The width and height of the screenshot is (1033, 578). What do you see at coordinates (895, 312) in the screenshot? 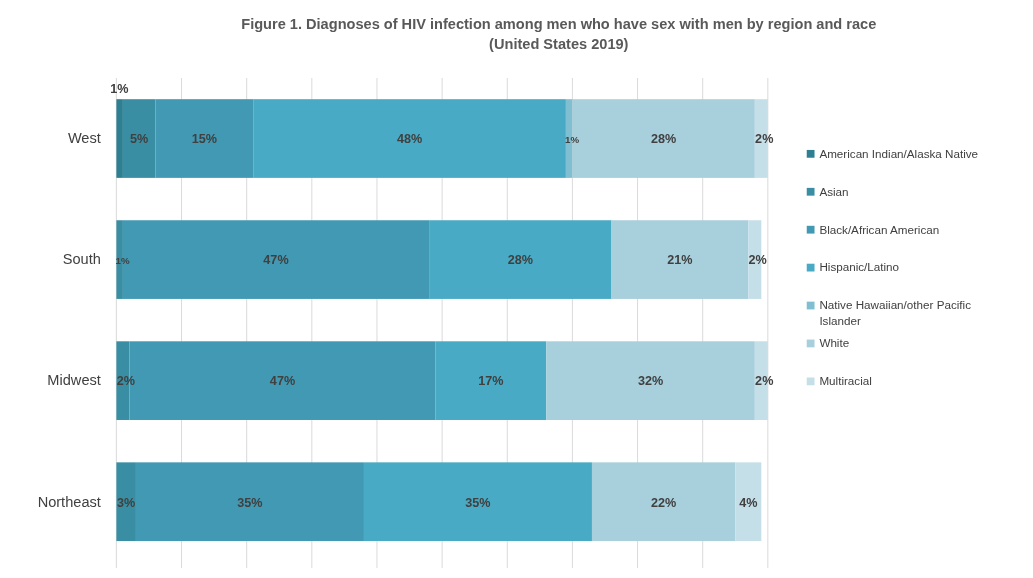
I see `legend-label: Native Hawaiian/other Pacific Islander` at bounding box center [895, 312].